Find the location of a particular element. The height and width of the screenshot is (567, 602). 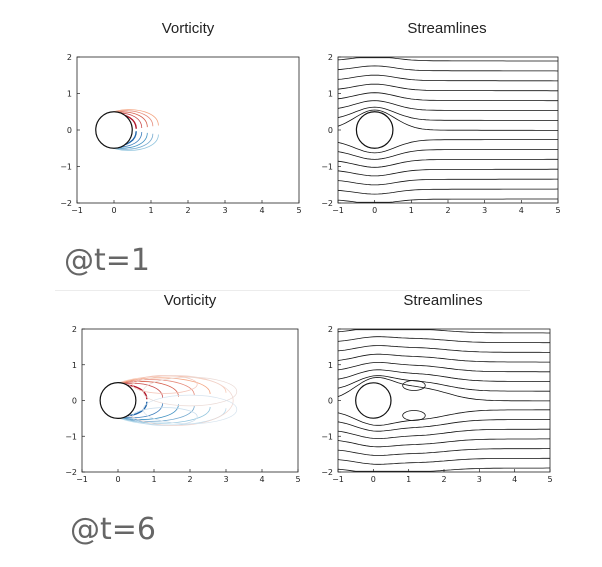

time-label-t6: @t=6 is located at coordinates (113, 529).